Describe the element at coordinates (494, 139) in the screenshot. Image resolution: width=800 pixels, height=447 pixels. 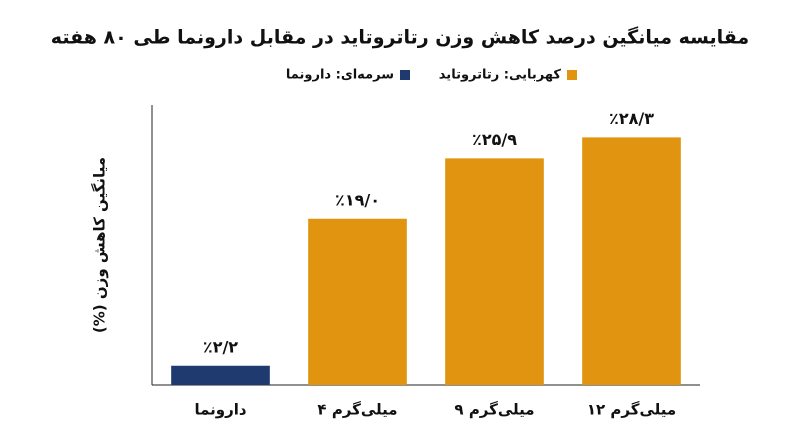
I see `value-label: ٪۲۵/۹` at that location.